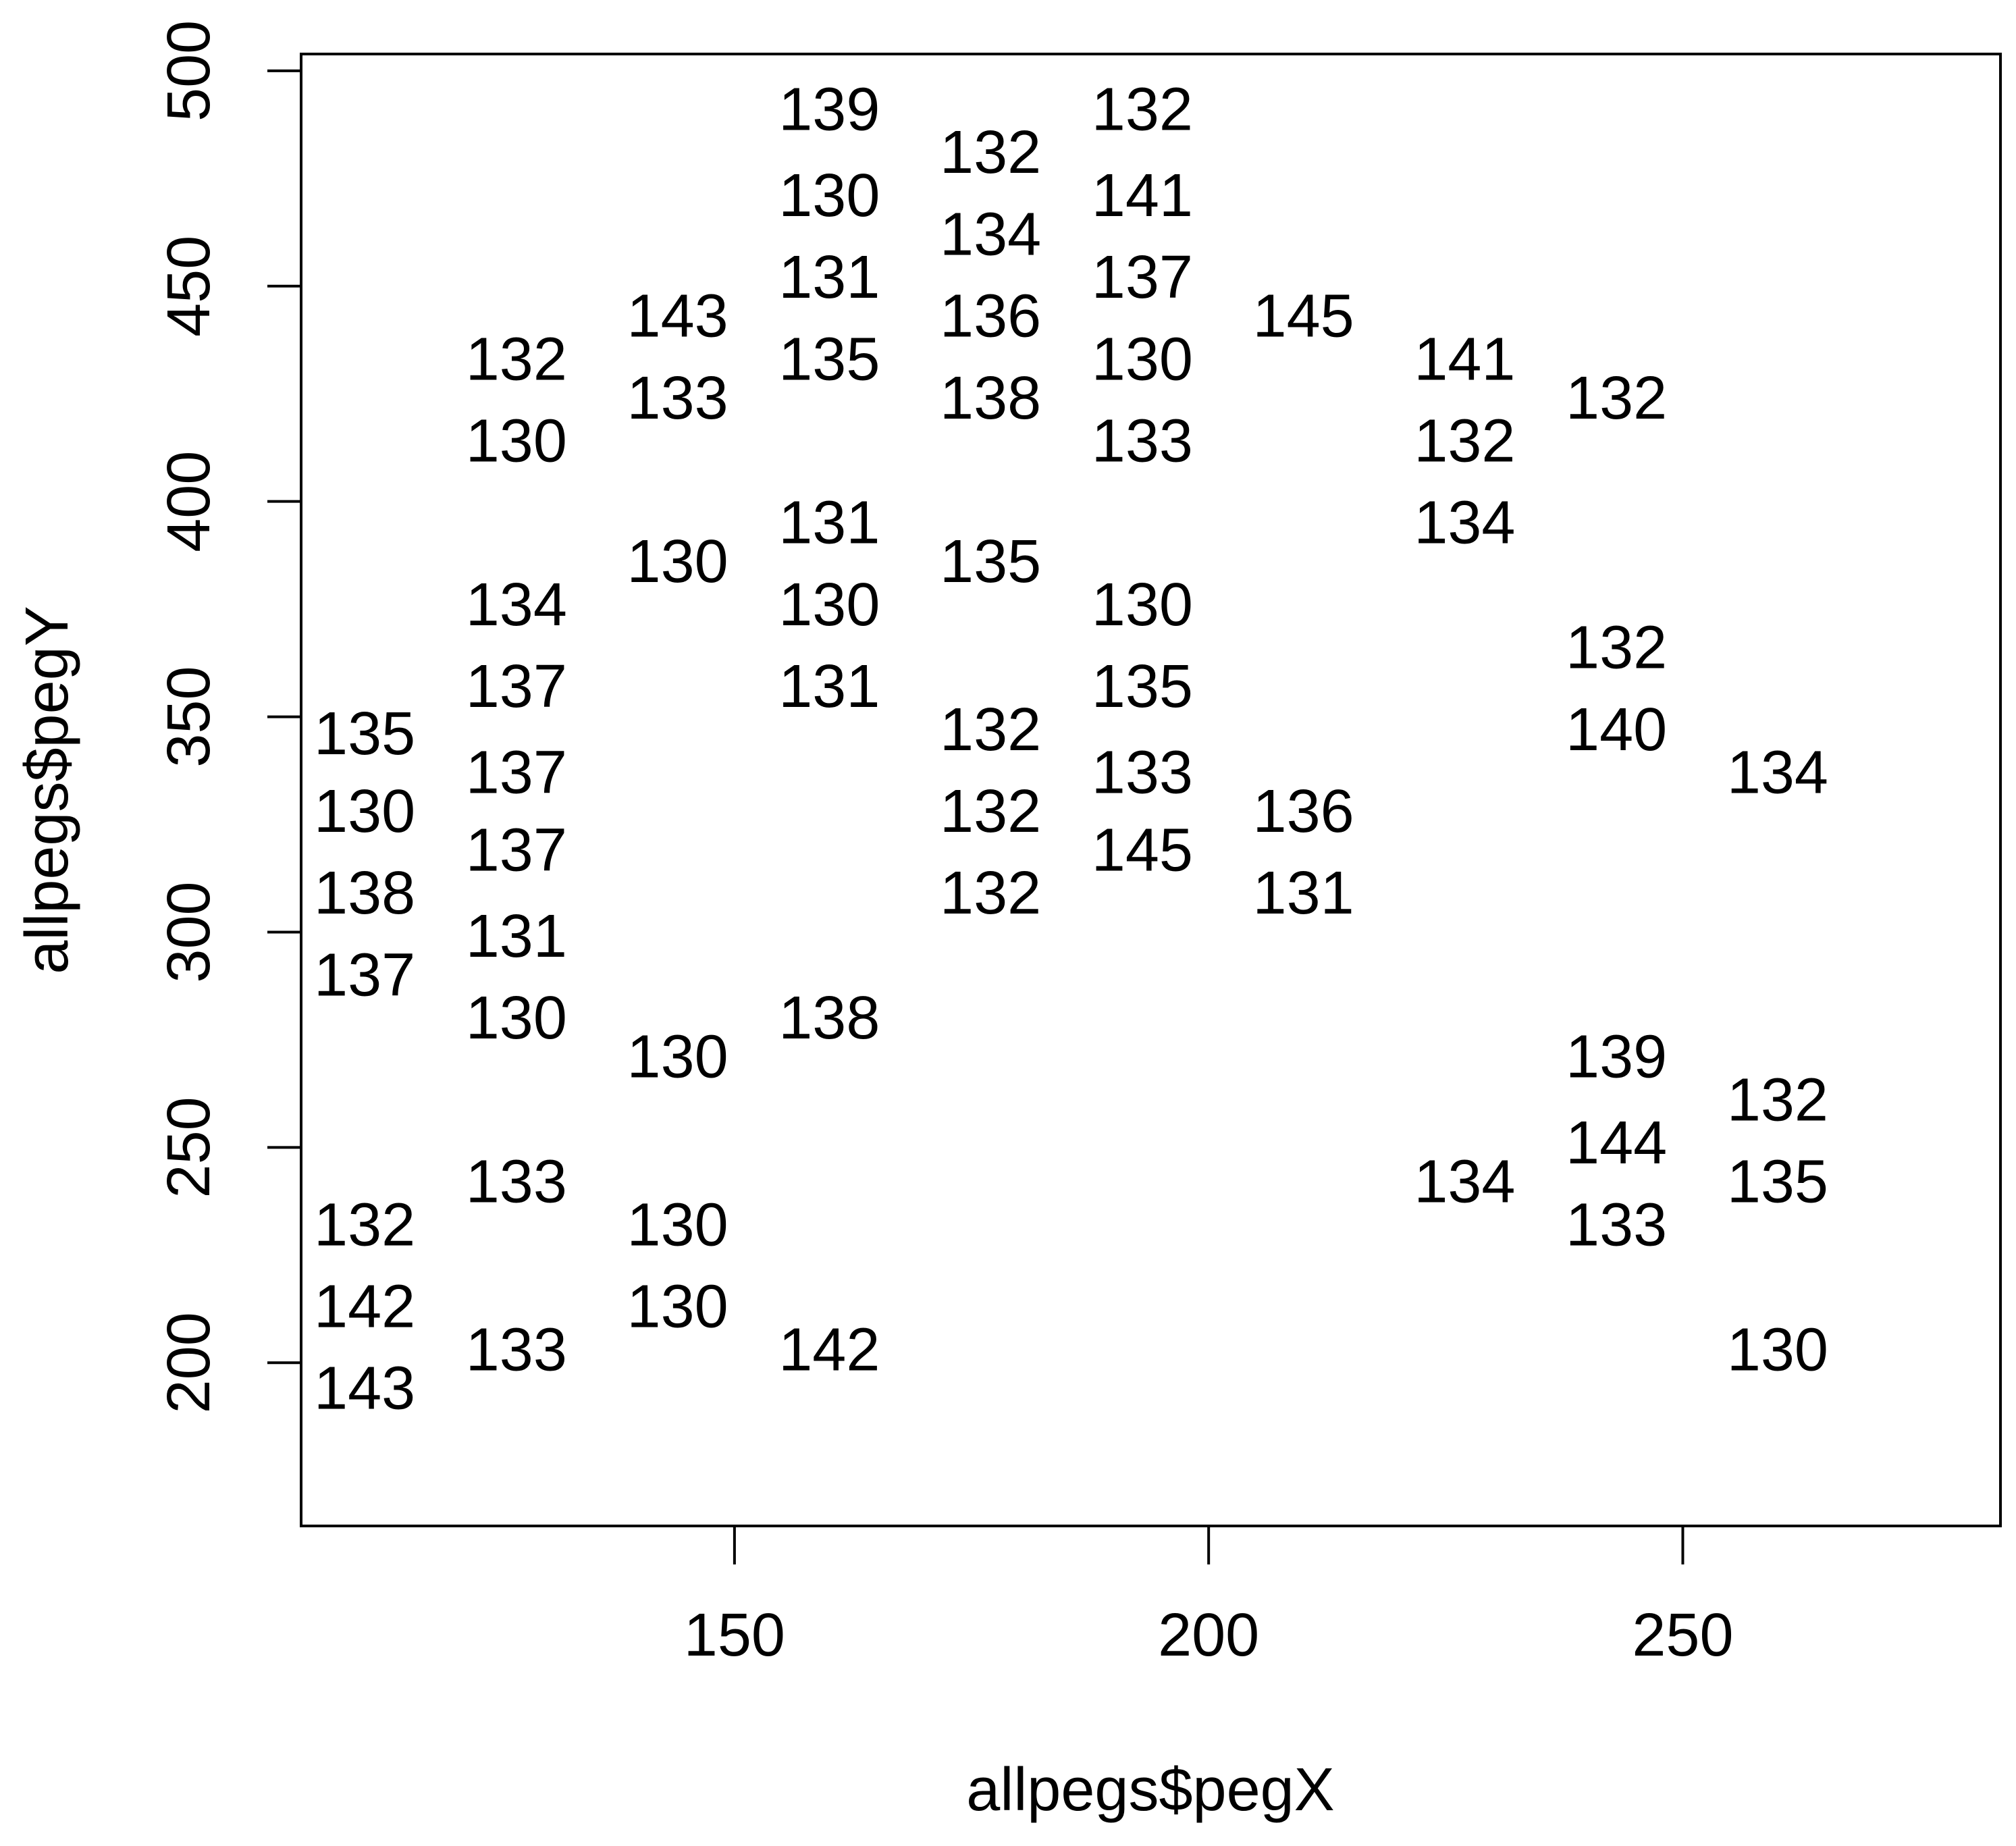  What do you see at coordinates (1208, 1635) in the screenshot?
I see `x-tick-label: 200` at bounding box center [1208, 1635].